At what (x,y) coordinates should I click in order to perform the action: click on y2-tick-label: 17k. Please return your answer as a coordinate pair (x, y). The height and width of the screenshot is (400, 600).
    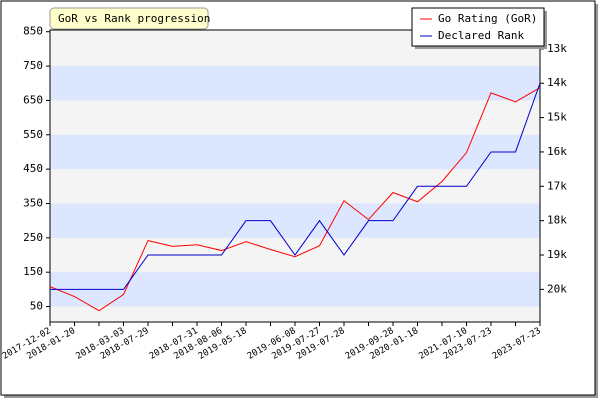
    Looking at the image, I should click on (557, 185).